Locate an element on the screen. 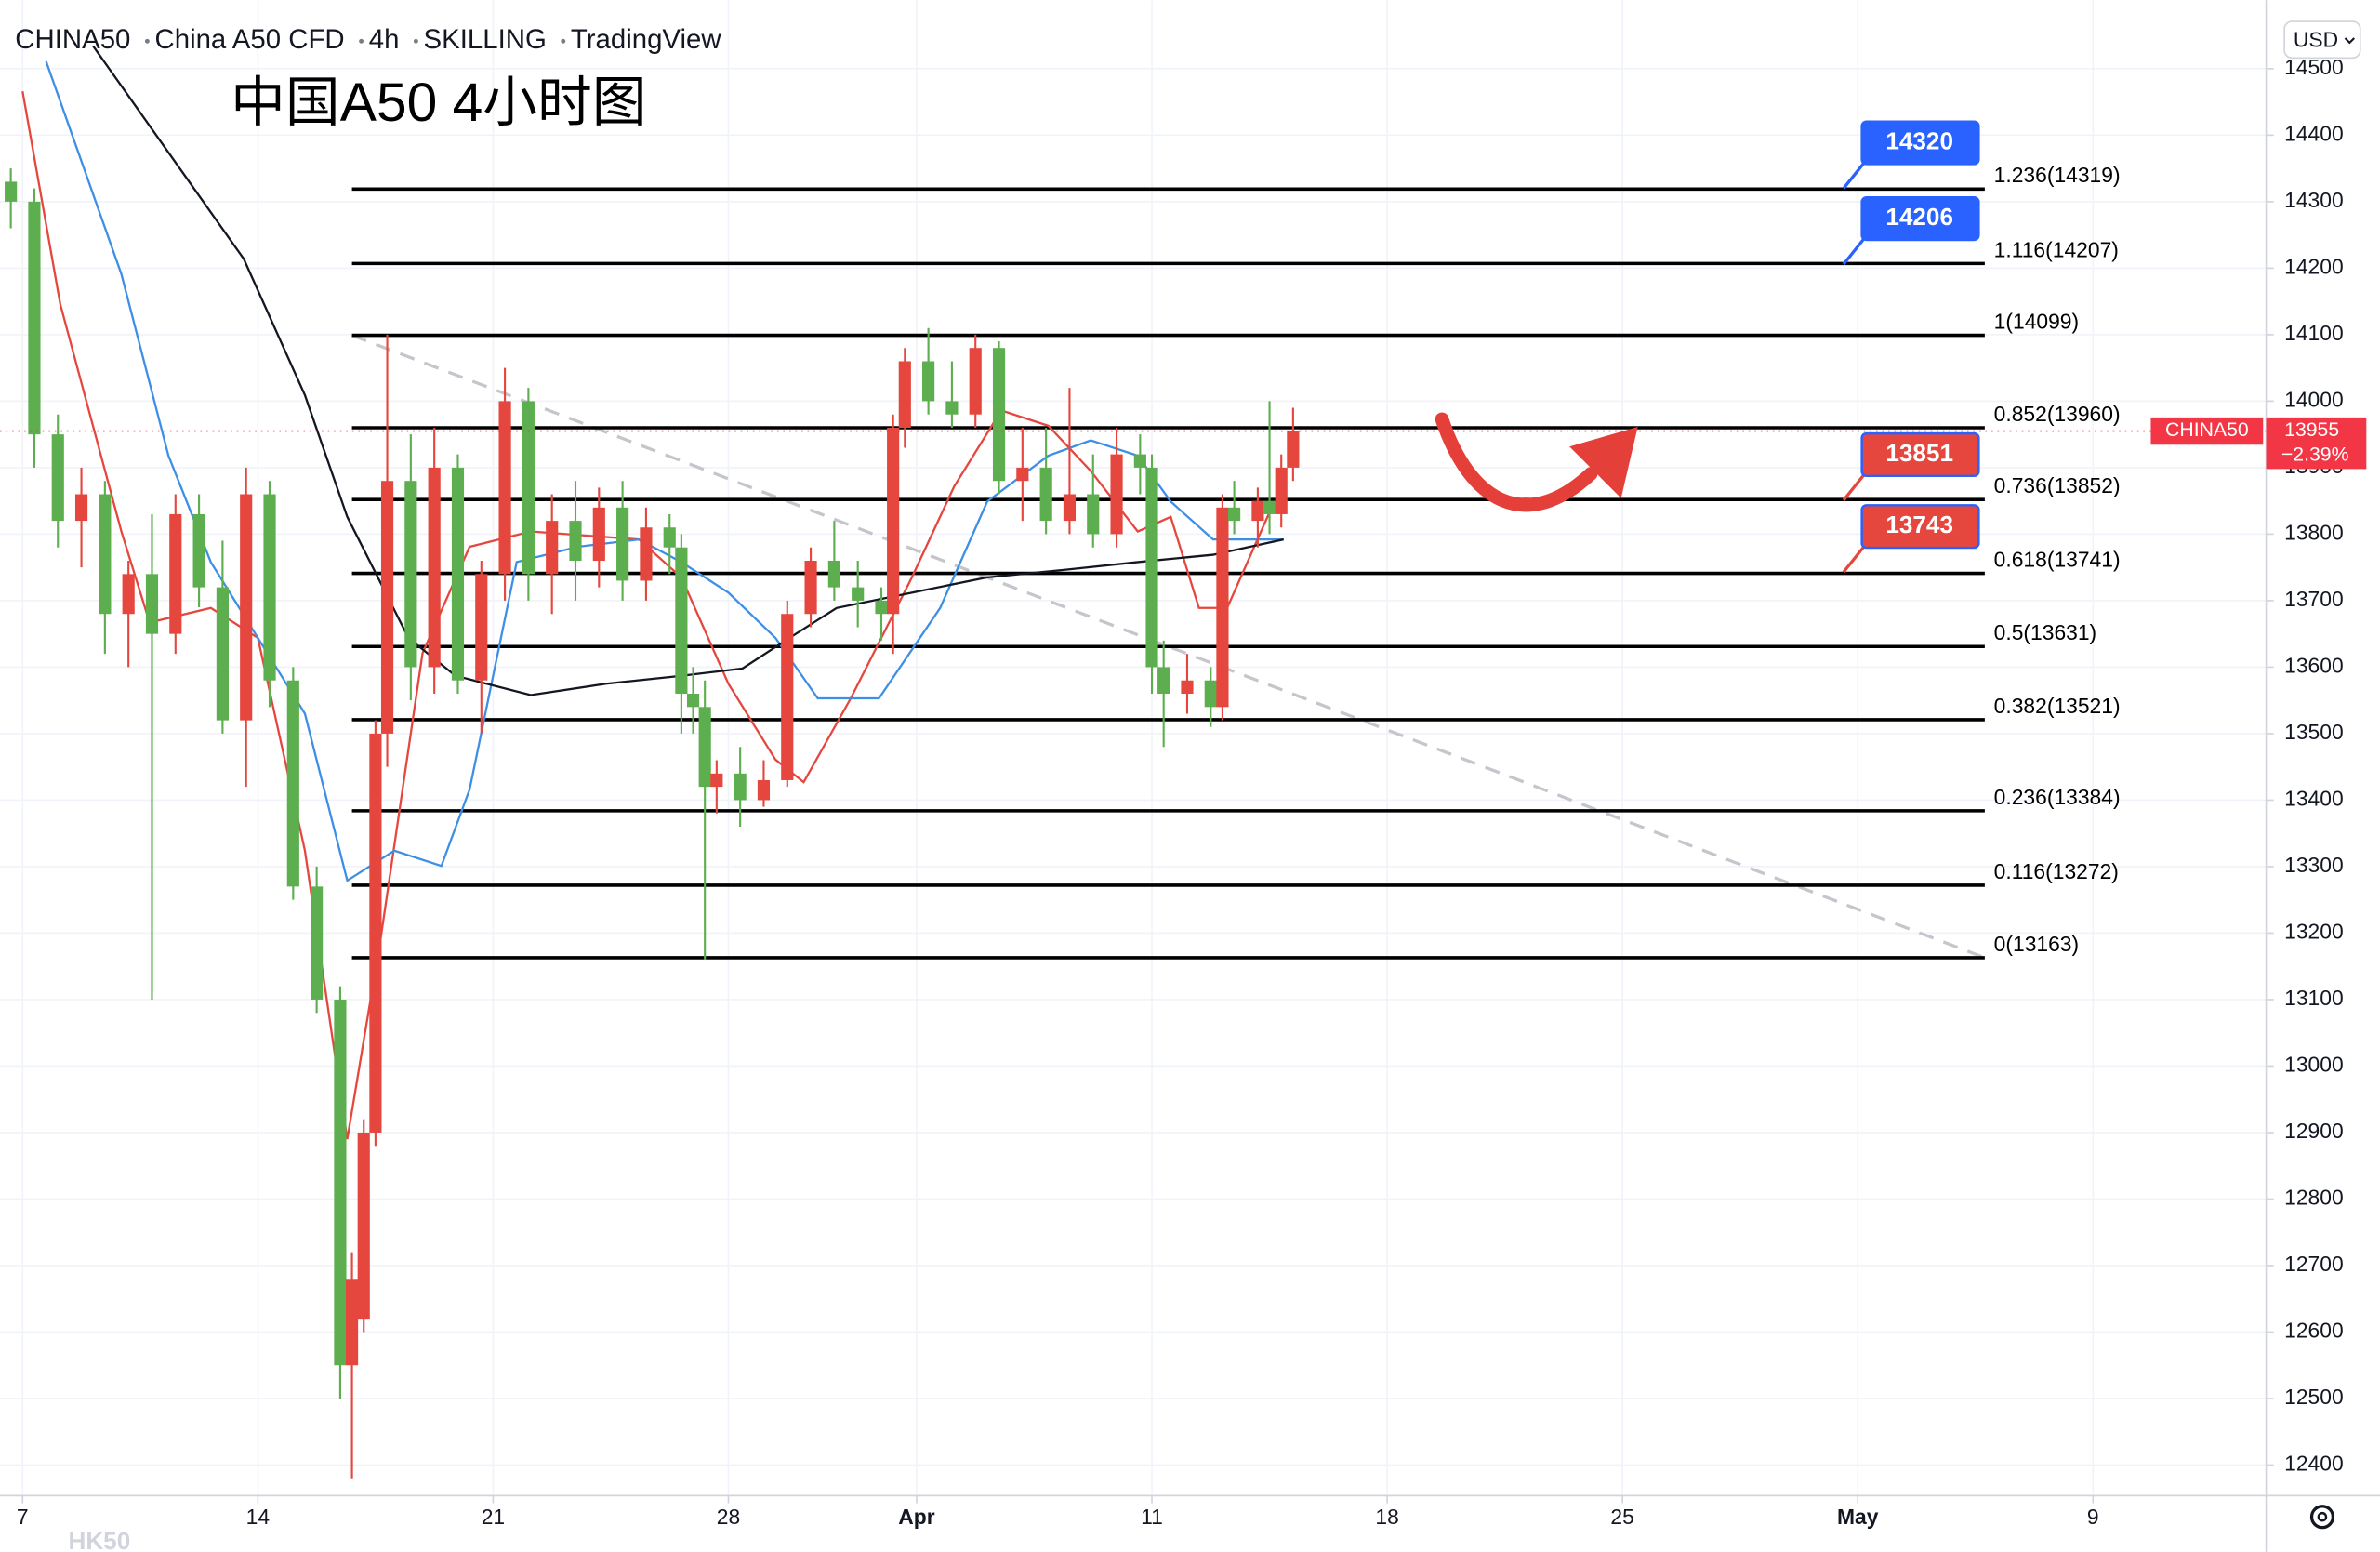 The image size is (2380, 1552). y-tick-label: 13700 is located at coordinates (2314, 599).